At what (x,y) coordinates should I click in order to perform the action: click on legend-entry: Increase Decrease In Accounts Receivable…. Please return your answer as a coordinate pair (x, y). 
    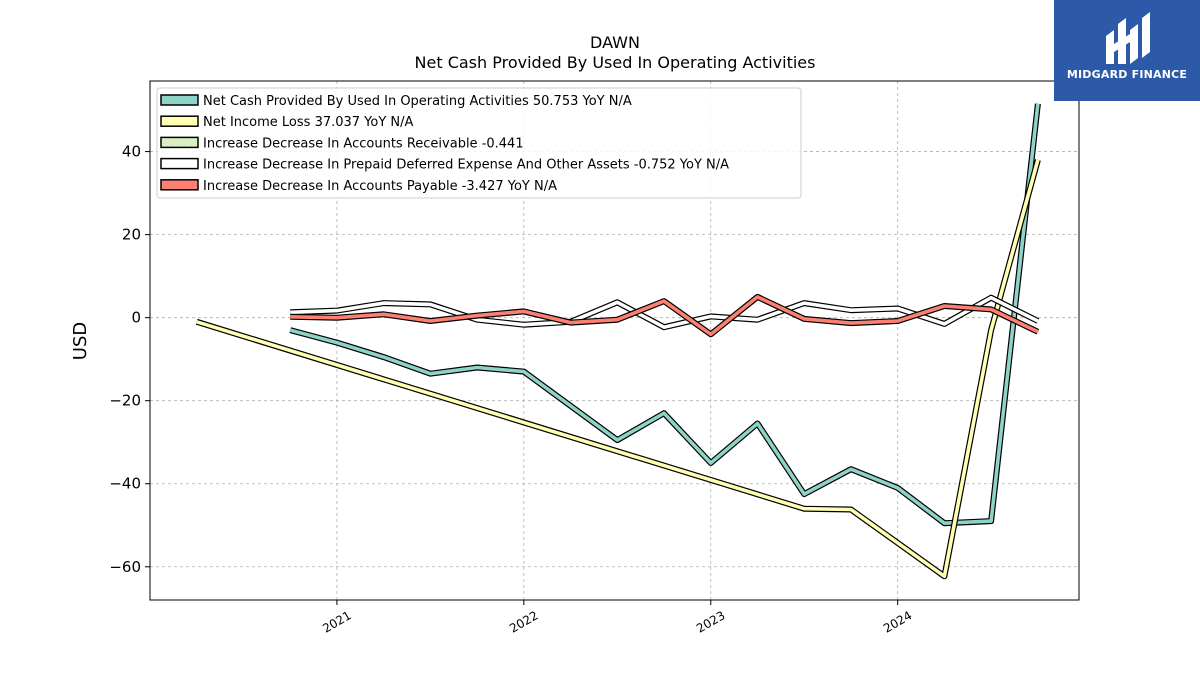
    Looking at the image, I should click on (363, 143).